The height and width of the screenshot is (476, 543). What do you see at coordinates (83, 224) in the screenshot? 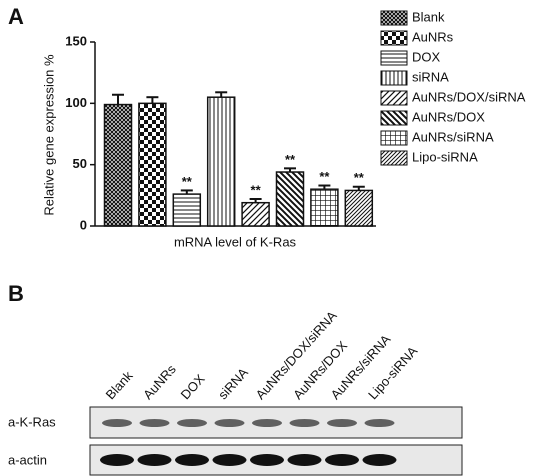
I see `y-tick-label: 0` at bounding box center [83, 224].